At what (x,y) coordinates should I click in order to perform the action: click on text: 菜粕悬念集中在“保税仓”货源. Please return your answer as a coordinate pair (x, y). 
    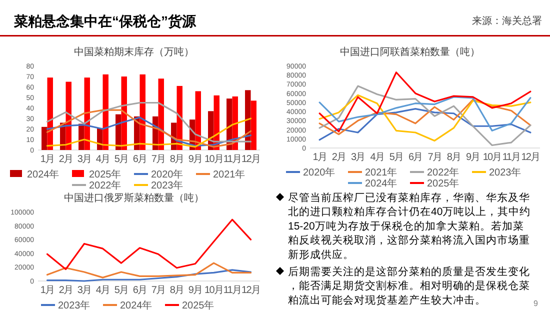
    Looking at the image, I should click on (105, 21).